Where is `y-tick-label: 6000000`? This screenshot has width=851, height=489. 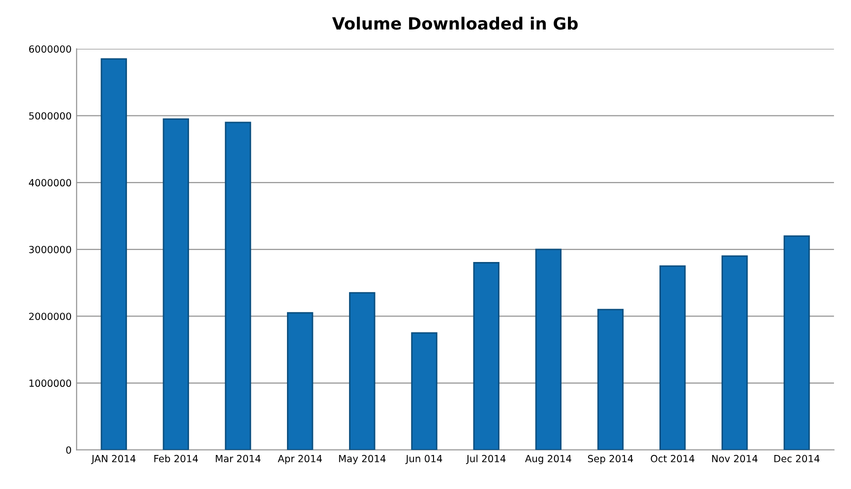 y-tick-label: 6000000 is located at coordinates (50, 49).